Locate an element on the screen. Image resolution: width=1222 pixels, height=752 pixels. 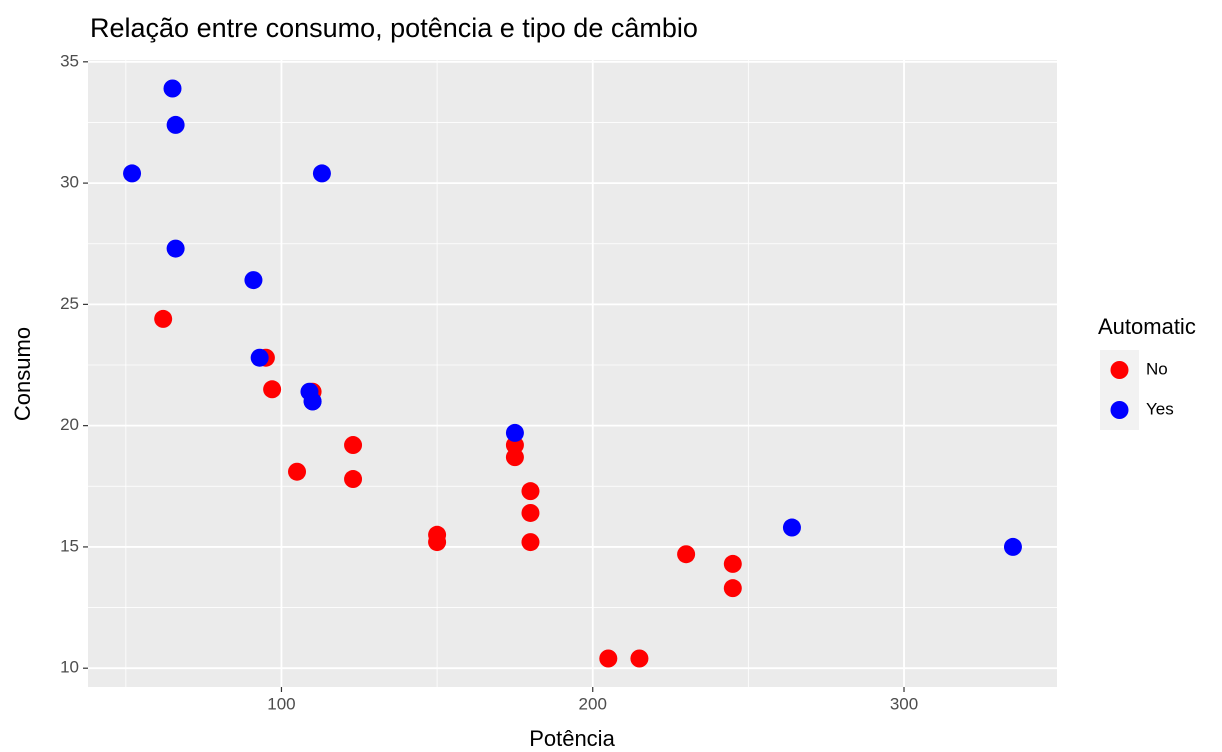
y-tick-label: 35 is located at coordinates (69, 60).